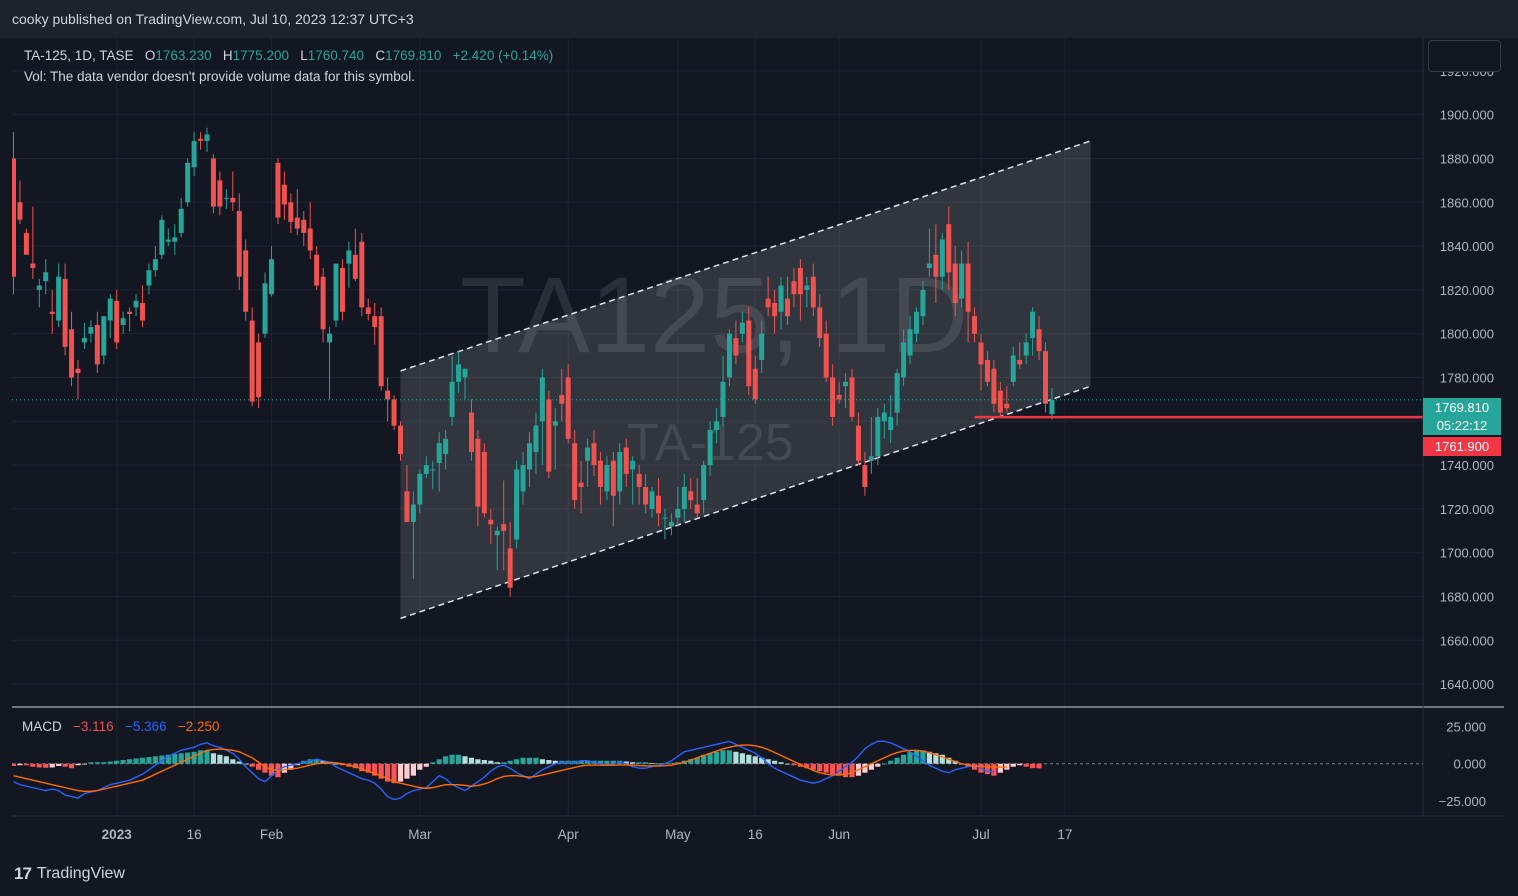 This screenshot has height=896, width=1518. What do you see at coordinates (145, 726) in the screenshot?
I see `macd-line-value: −5.366` at bounding box center [145, 726].